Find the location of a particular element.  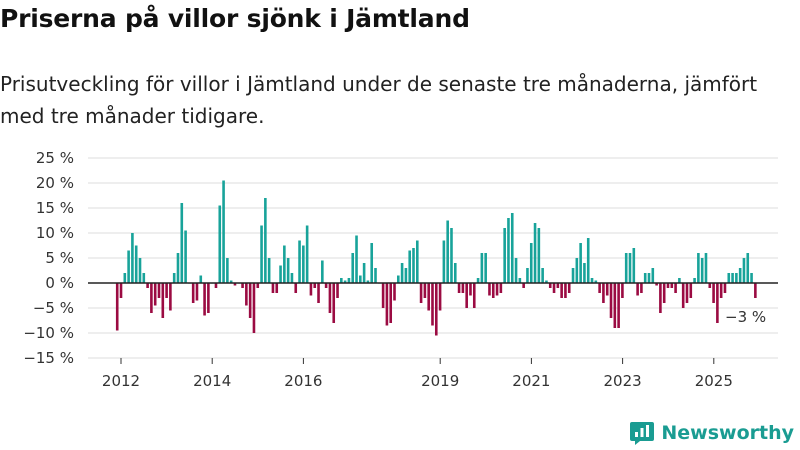

y-tick-label: 10 % is located at coordinates (55, 233).